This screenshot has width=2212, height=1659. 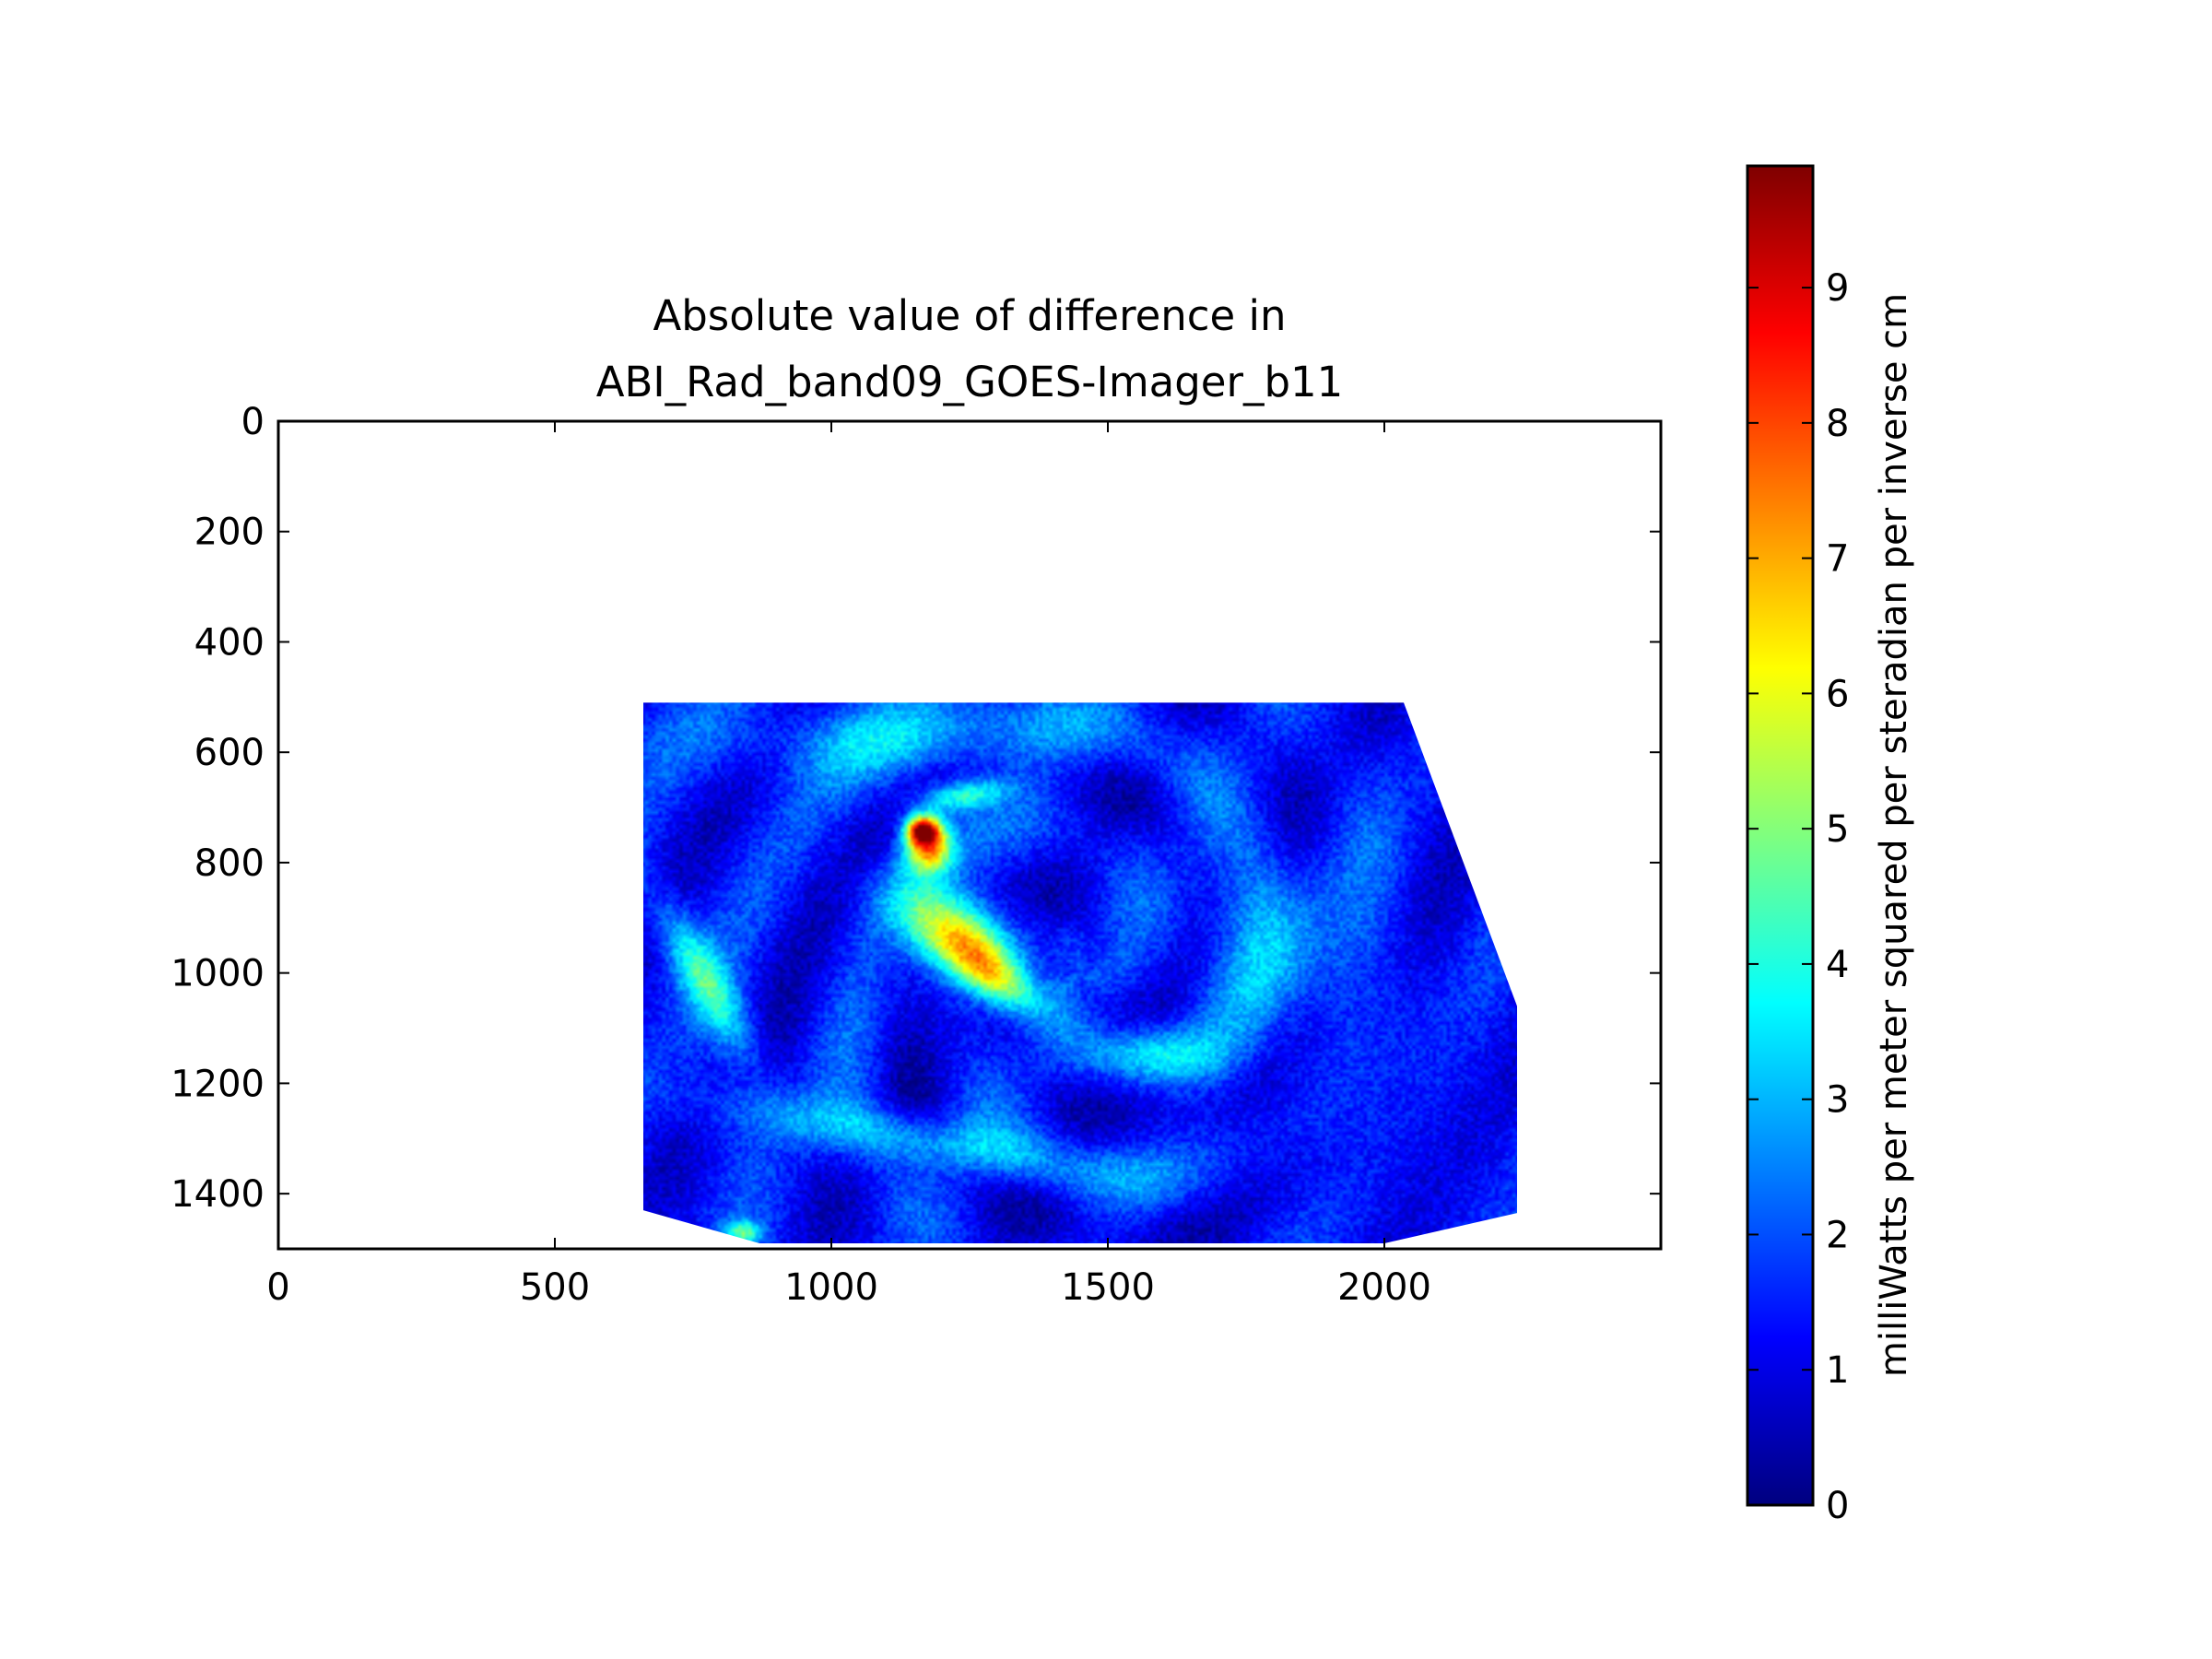 What do you see at coordinates (831, 1287) in the screenshot?
I see `x-tick-label: 1000` at bounding box center [831, 1287].